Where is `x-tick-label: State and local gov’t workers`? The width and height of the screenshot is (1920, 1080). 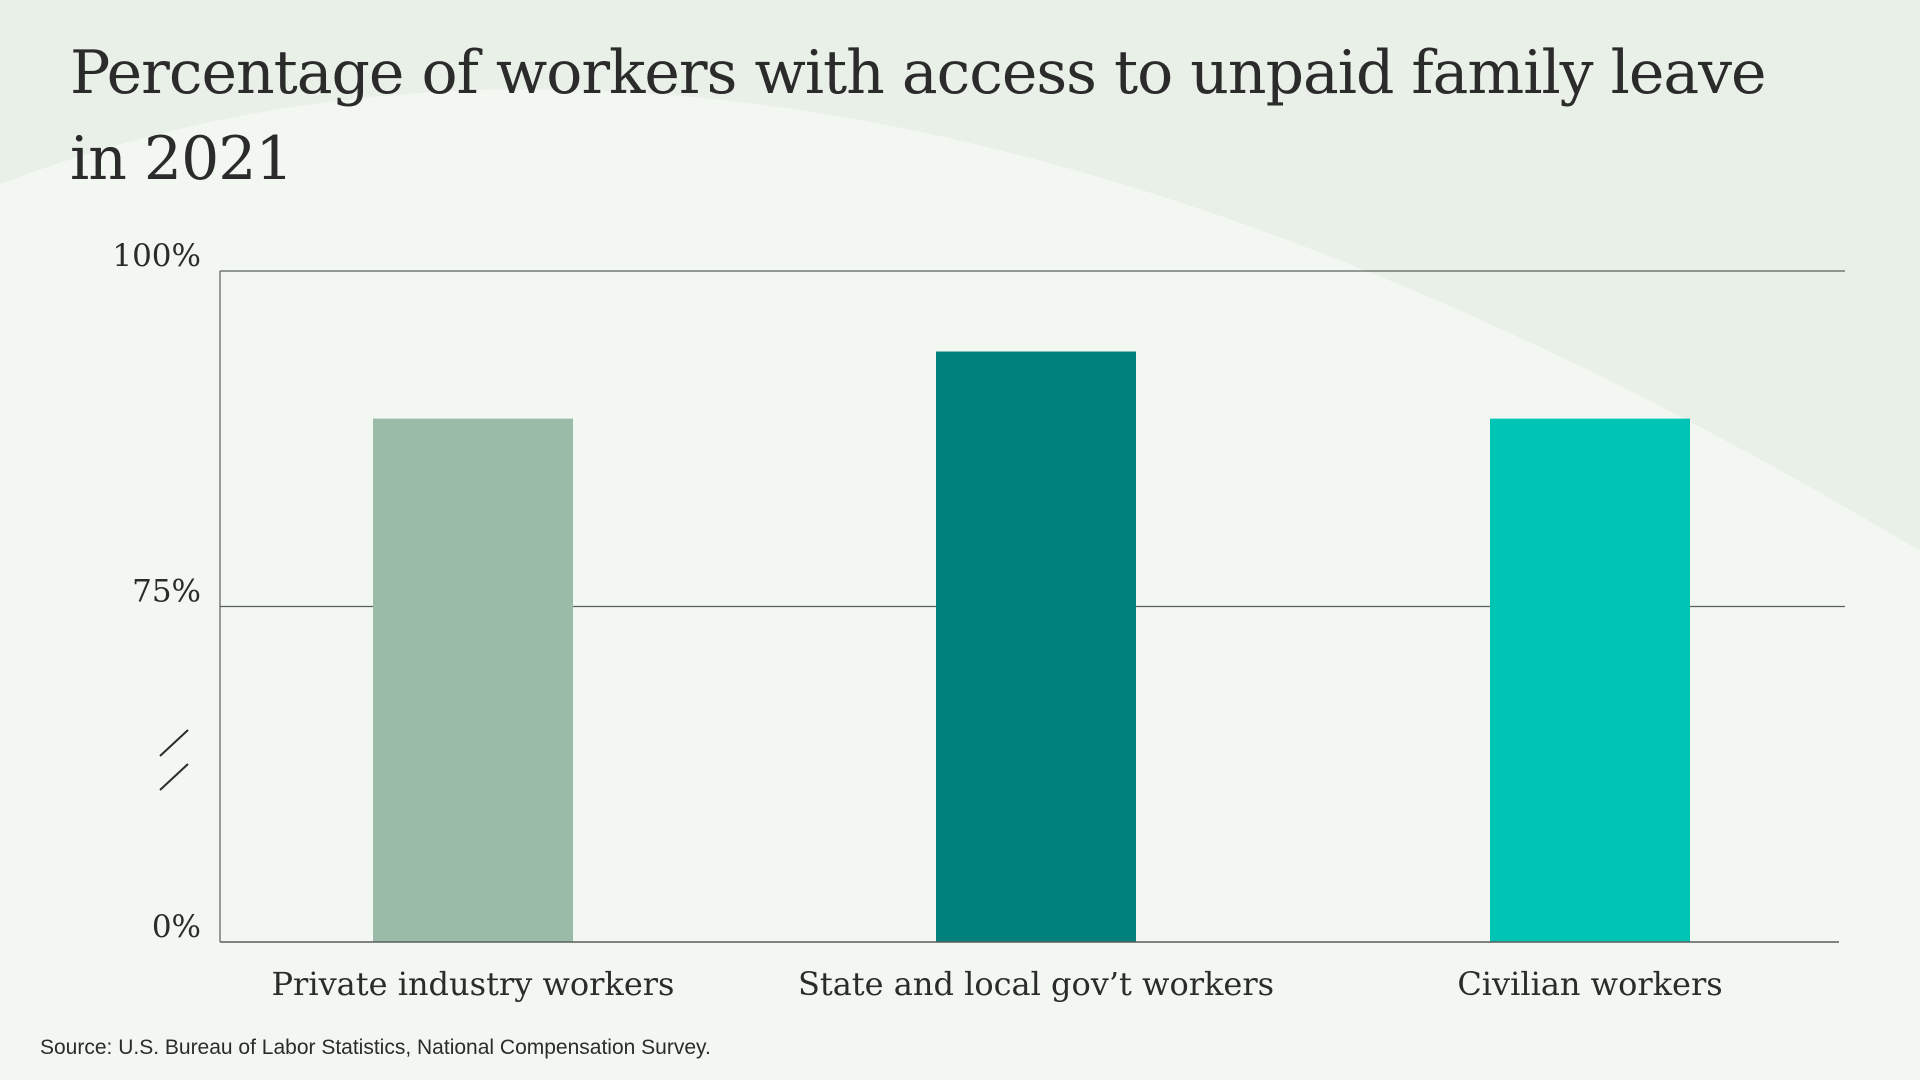 x-tick-label: State and local gov’t workers is located at coordinates (1036, 984).